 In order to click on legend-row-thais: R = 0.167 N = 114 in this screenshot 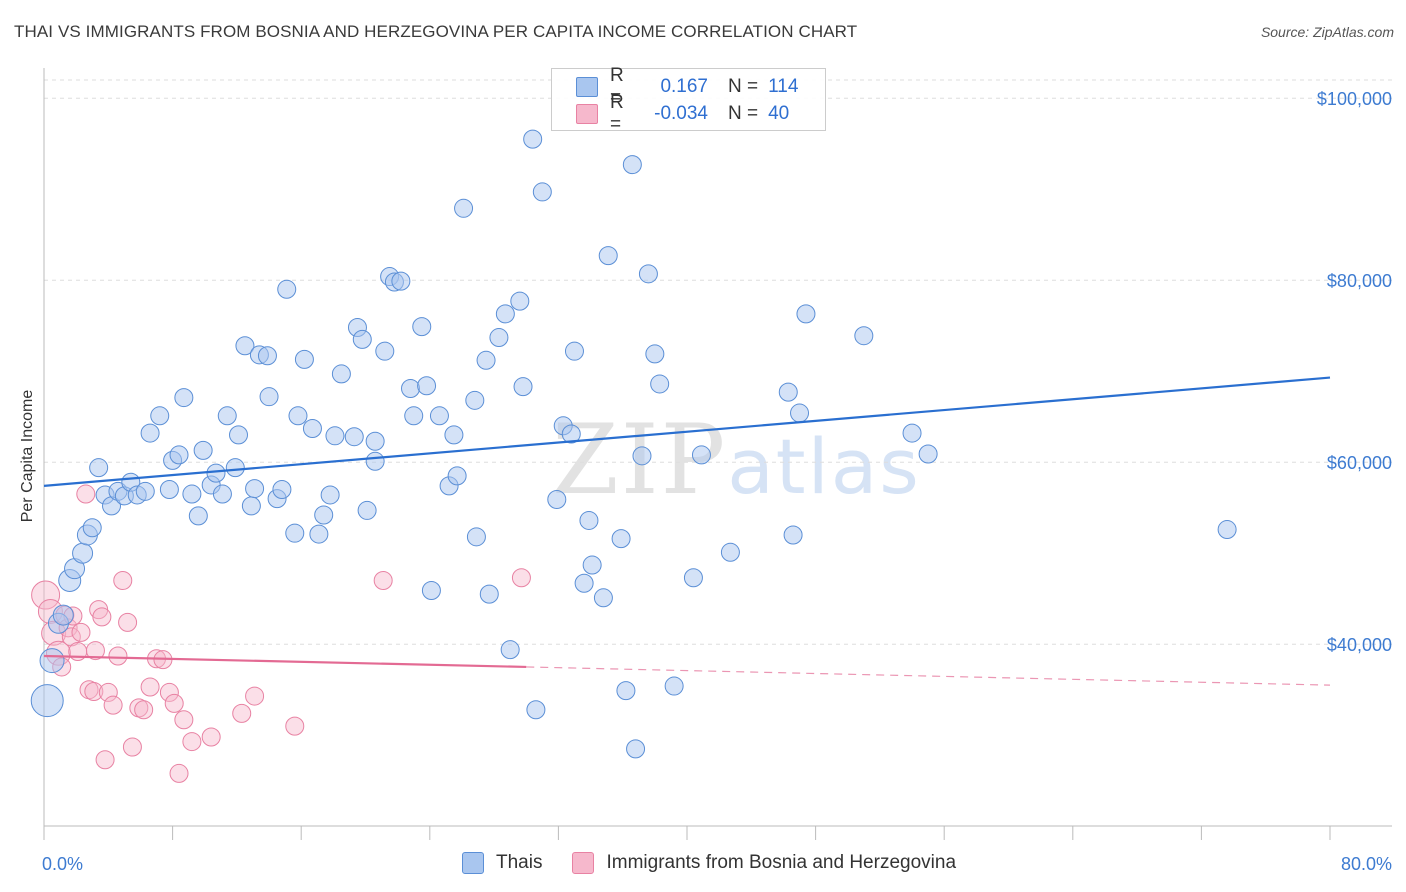, I will do `click(687, 86)`.